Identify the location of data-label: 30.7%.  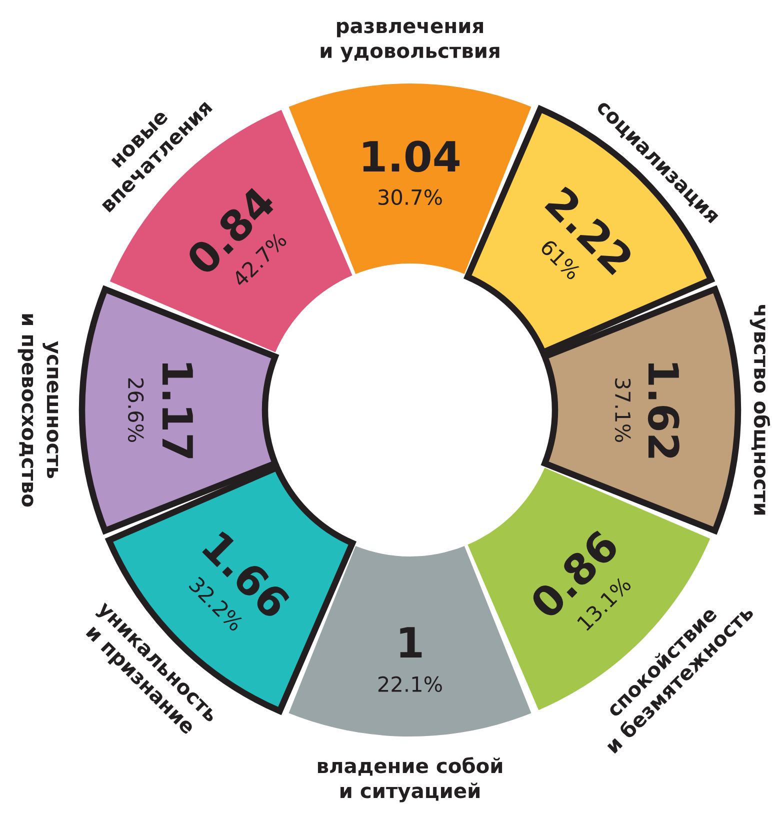
(410, 197).